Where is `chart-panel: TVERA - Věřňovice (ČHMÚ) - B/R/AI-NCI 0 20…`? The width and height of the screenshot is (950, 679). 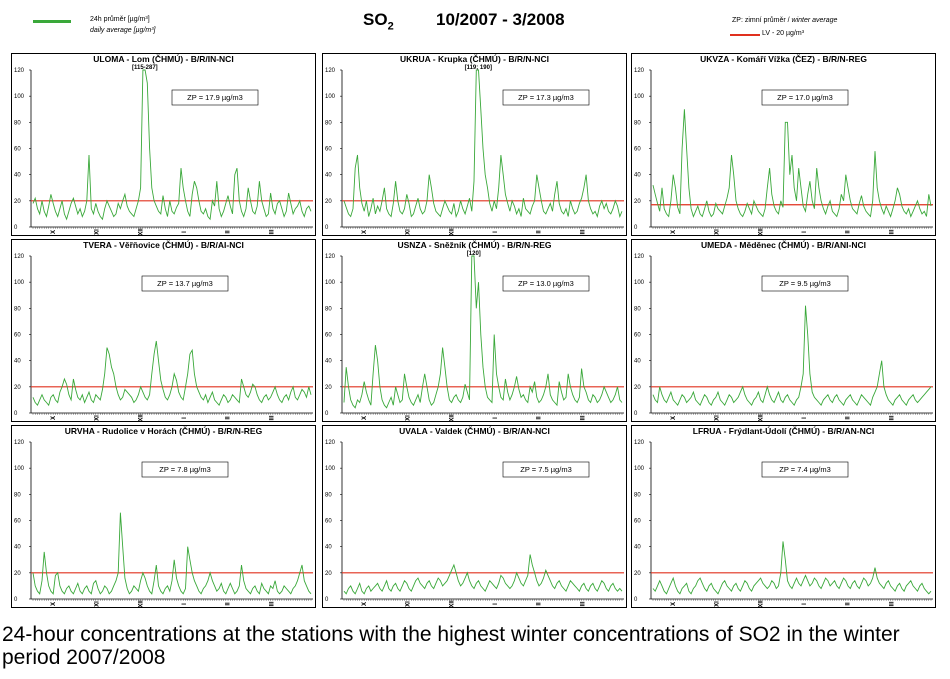
chart-panel: TVERA - Věřňovice (ČHMÚ) - B/R/AI-NCI 0 20… is located at coordinates (163, 330).